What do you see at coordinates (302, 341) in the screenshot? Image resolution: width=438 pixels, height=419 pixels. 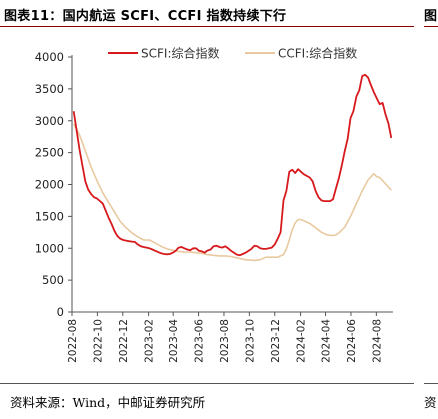 I see `x-tick-label: 2024-02` at bounding box center [302, 341].